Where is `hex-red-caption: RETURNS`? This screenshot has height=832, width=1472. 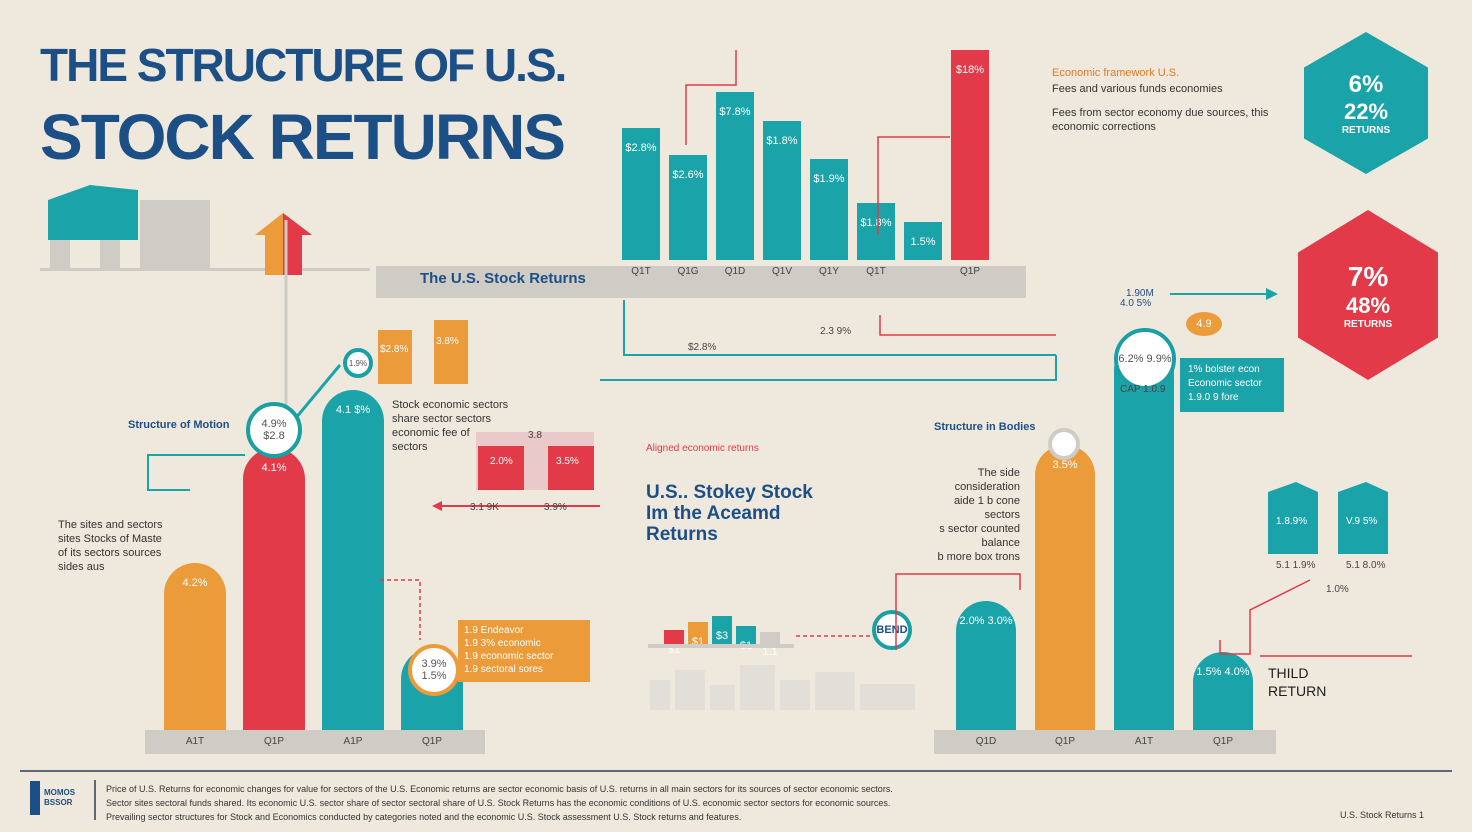 hex-red-caption: RETURNS is located at coordinates (1368, 324).